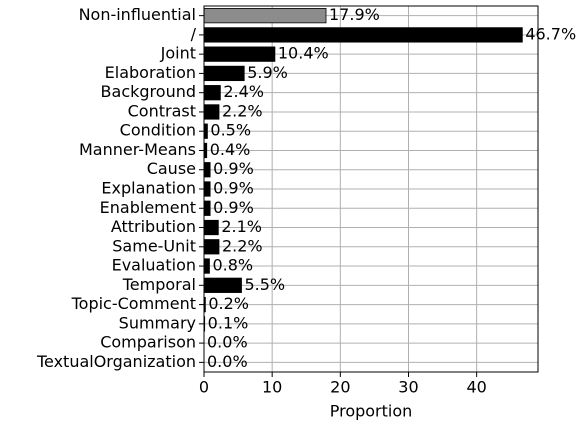 The height and width of the screenshot is (426, 586). I want to click on value-label: 2.4%, so click(243, 91).